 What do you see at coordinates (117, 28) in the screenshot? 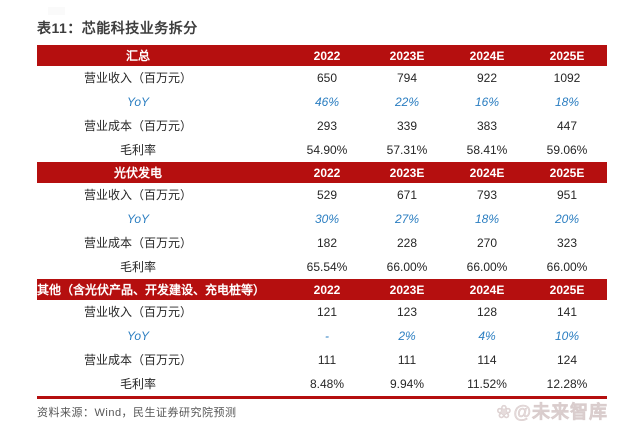
I see `table-title: 表11：芯能科技业务拆分` at bounding box center [117, 28].